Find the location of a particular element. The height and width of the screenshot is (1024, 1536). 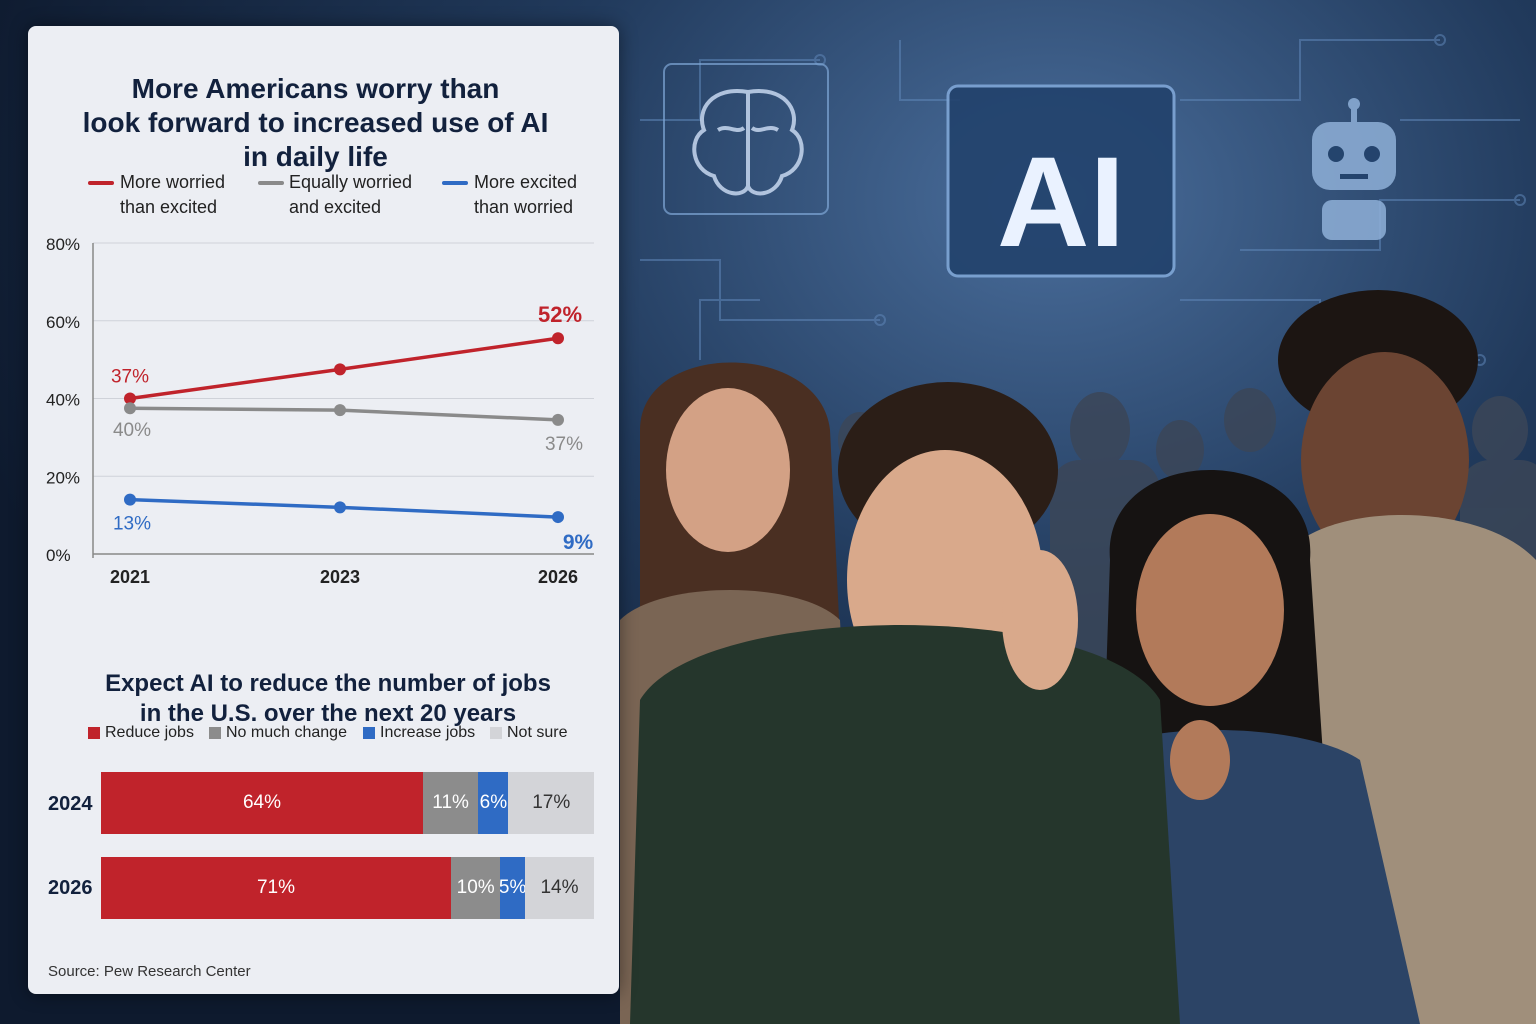

legend-swatch-equal is located at coordinates (271, 183).